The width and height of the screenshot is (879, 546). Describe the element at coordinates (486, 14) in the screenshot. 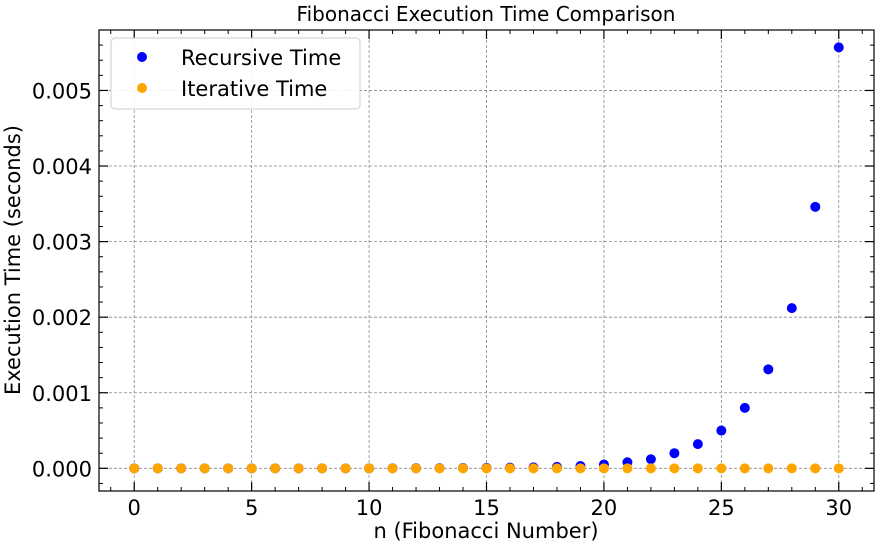

I see `chart-title: Fibonacci Execution Time Comparison` at that location.